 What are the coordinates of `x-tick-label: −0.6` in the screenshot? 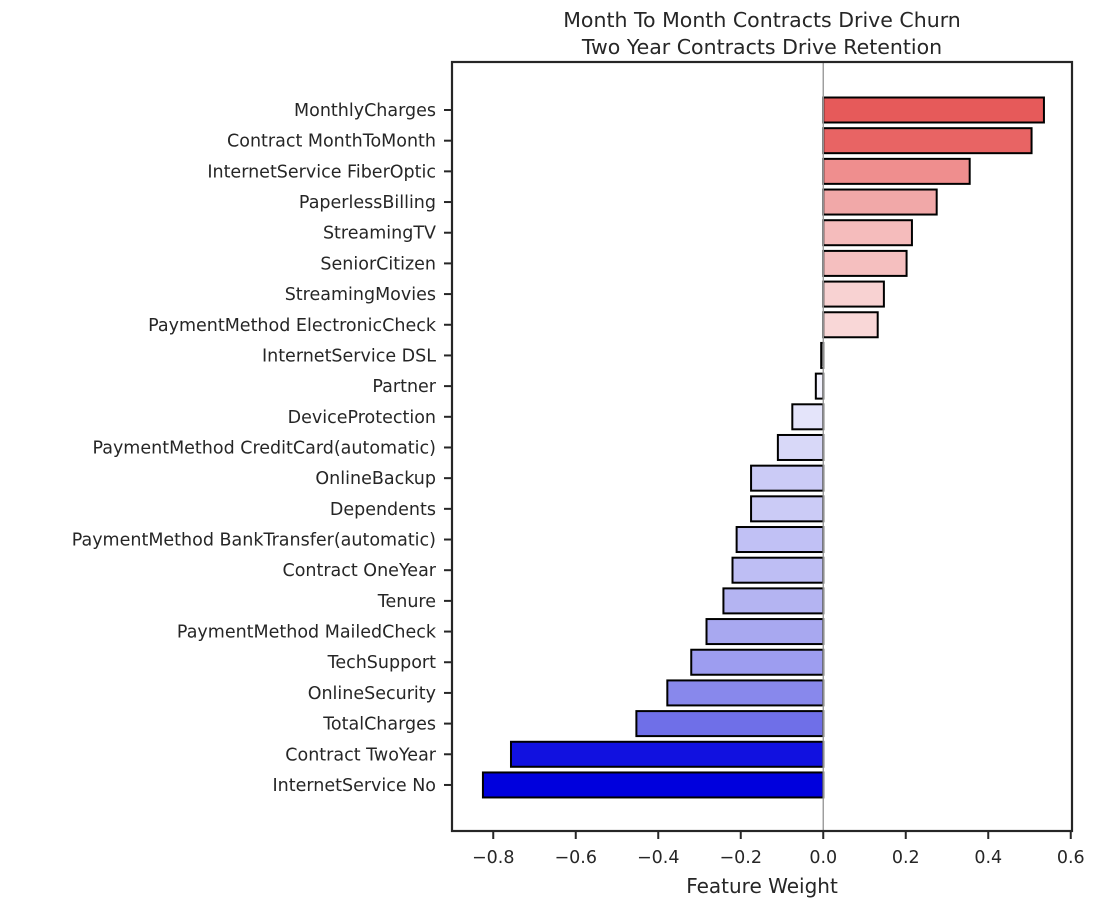 It's located at (576, 858).